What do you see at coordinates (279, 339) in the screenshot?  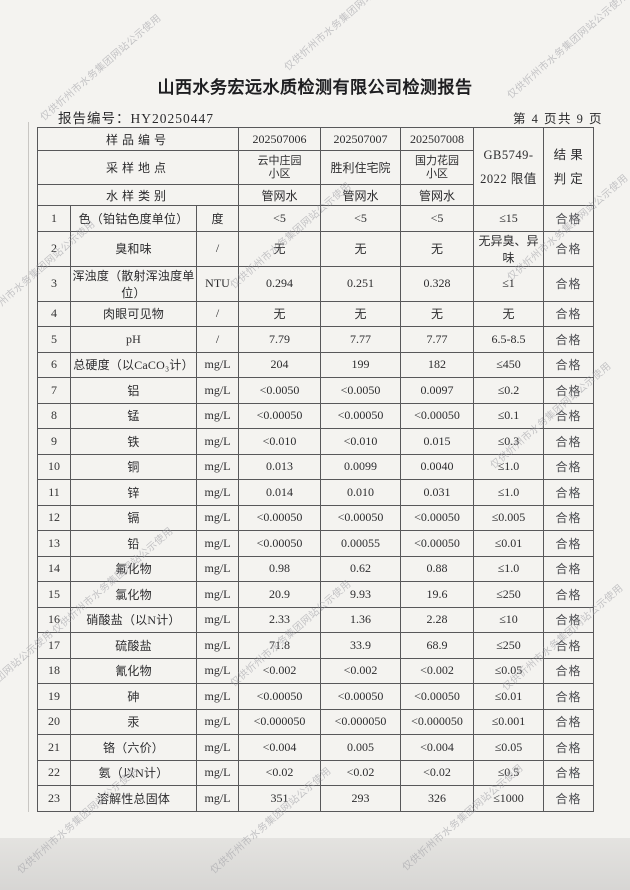 I see `sample1-value: 7.79` at bounding box center [279, 339].